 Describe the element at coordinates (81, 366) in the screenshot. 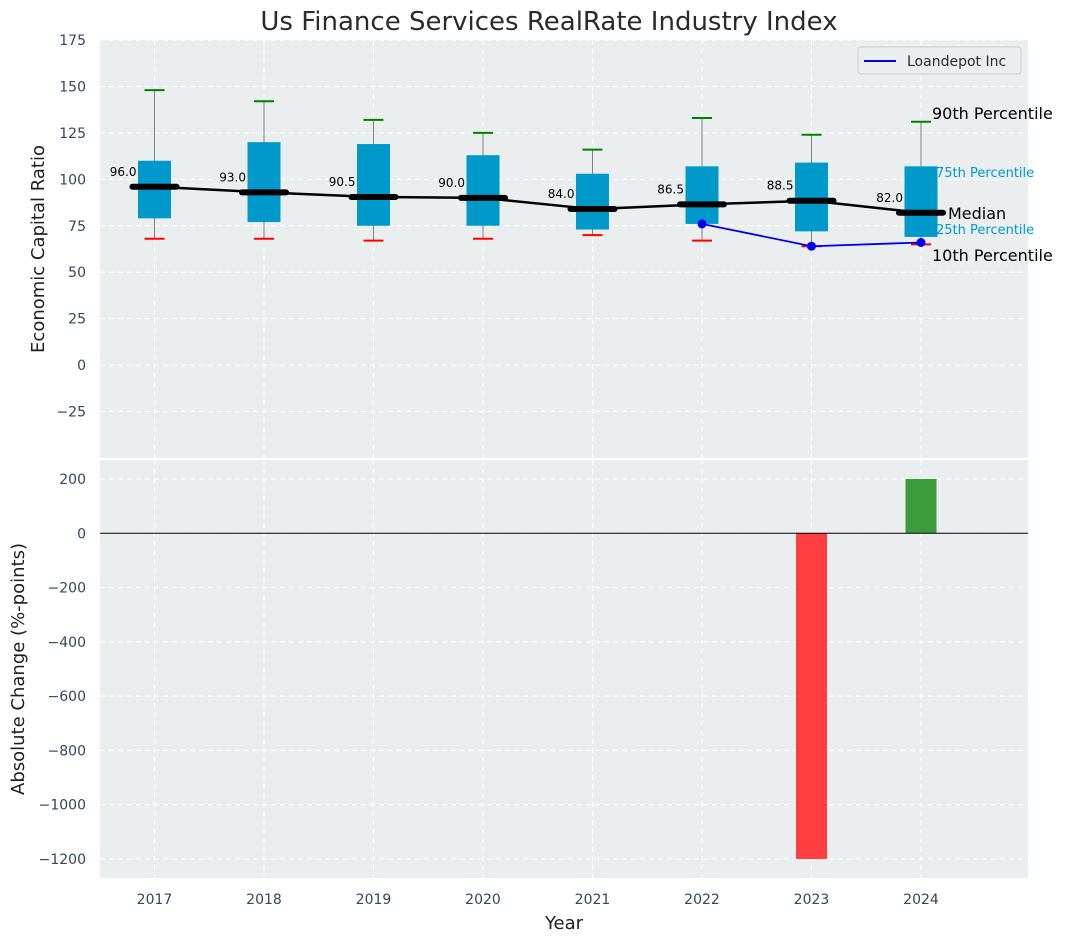

I see `top-y-tick-label: 0` at that location.